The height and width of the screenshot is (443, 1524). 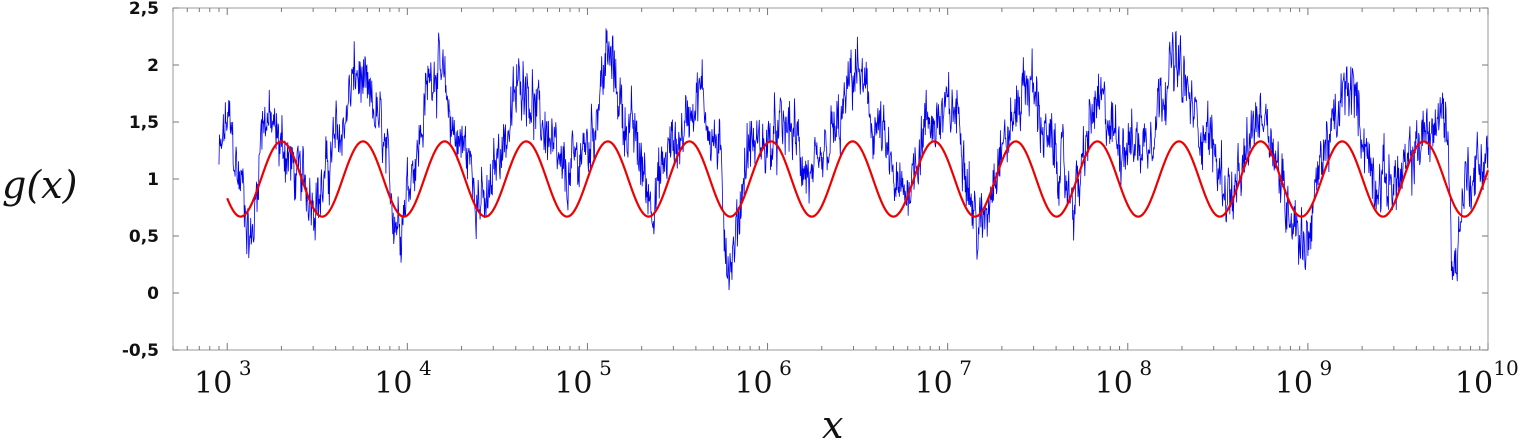 What do you see at coordinates (140, 180) in the screenshot?
I see `y-tick-labels: 2,5 2 1,5 1 0,5 0 -0,5` at bounding box center [140, 180].